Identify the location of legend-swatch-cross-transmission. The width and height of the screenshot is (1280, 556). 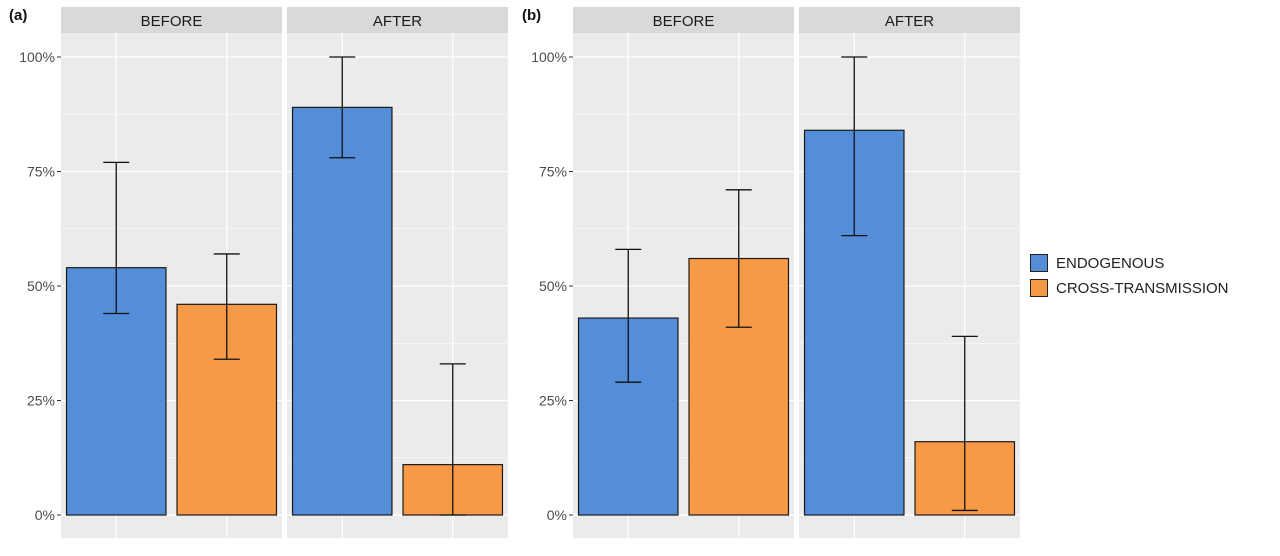
(1039, 288).